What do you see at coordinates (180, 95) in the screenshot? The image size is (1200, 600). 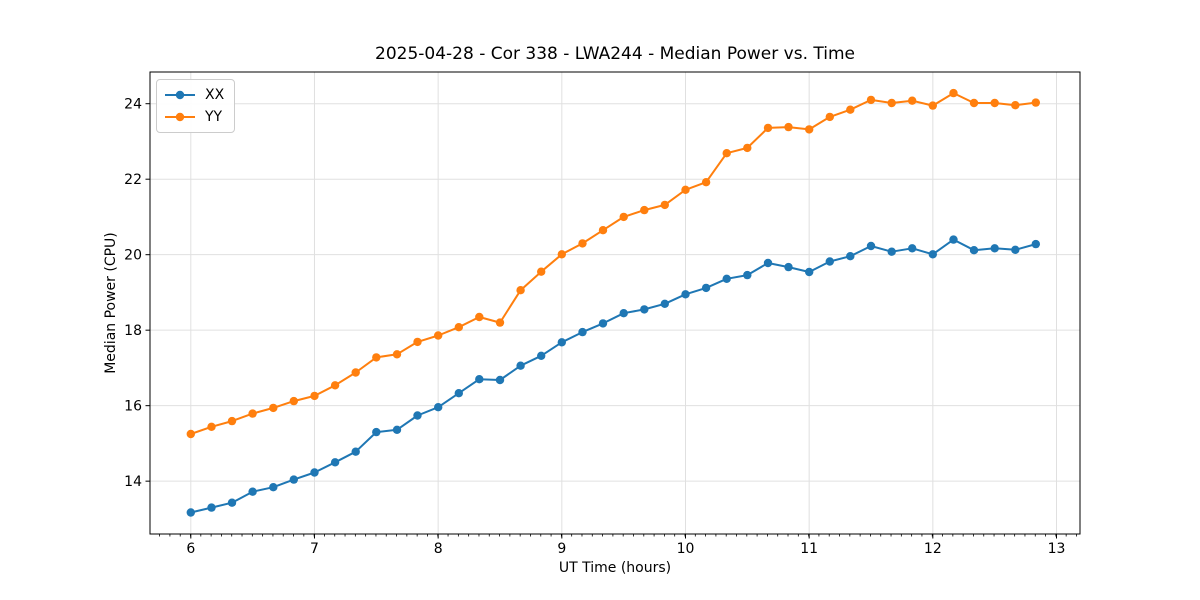 I see `legend-line-sample-xx` at bounding box center [180, 95].